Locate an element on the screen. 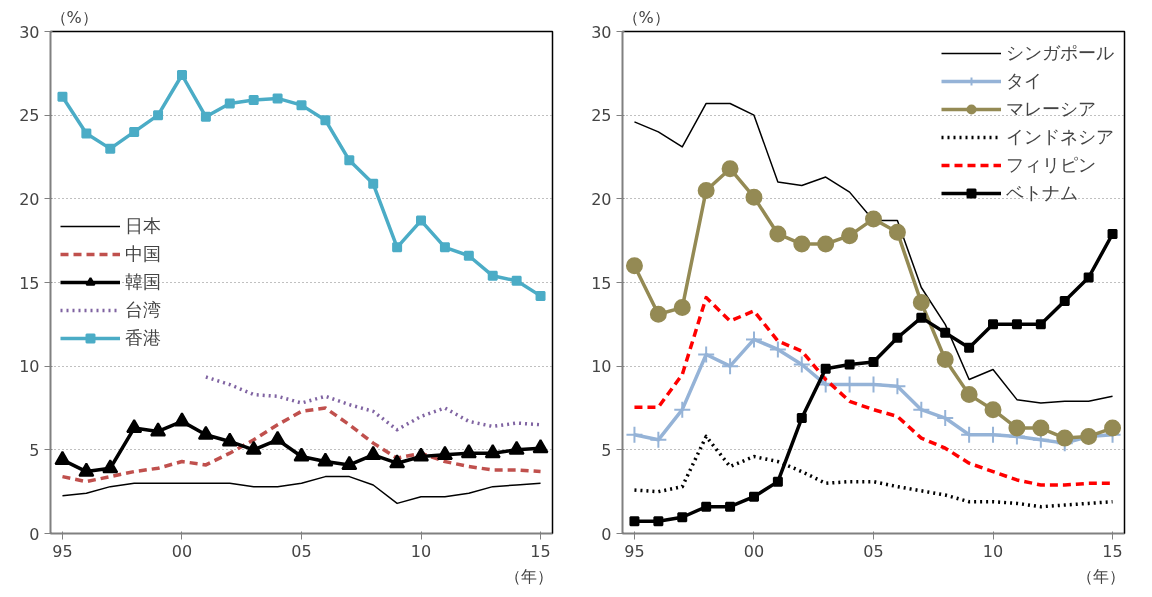 Image resolution: width=1152 pixels, height=597 pixels. legend-label: インドネシア is located at coordinates (1060, 137).